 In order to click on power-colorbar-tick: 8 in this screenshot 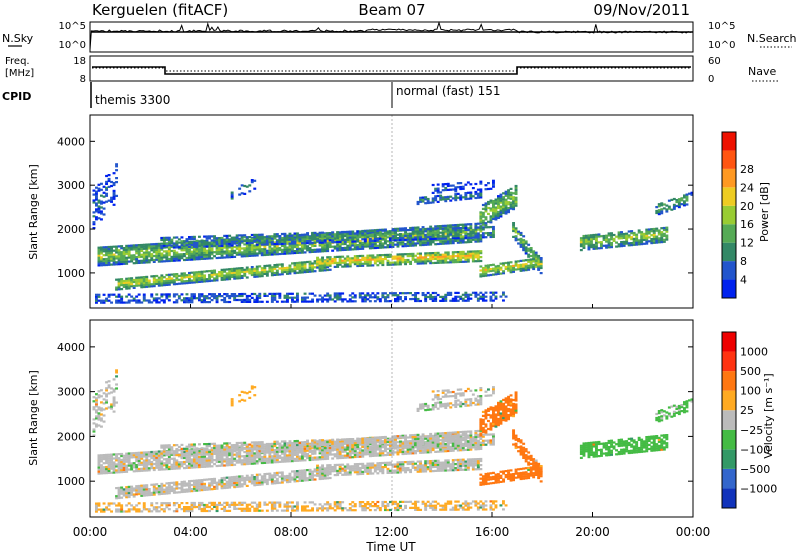, I will do `click(743, 261)`.